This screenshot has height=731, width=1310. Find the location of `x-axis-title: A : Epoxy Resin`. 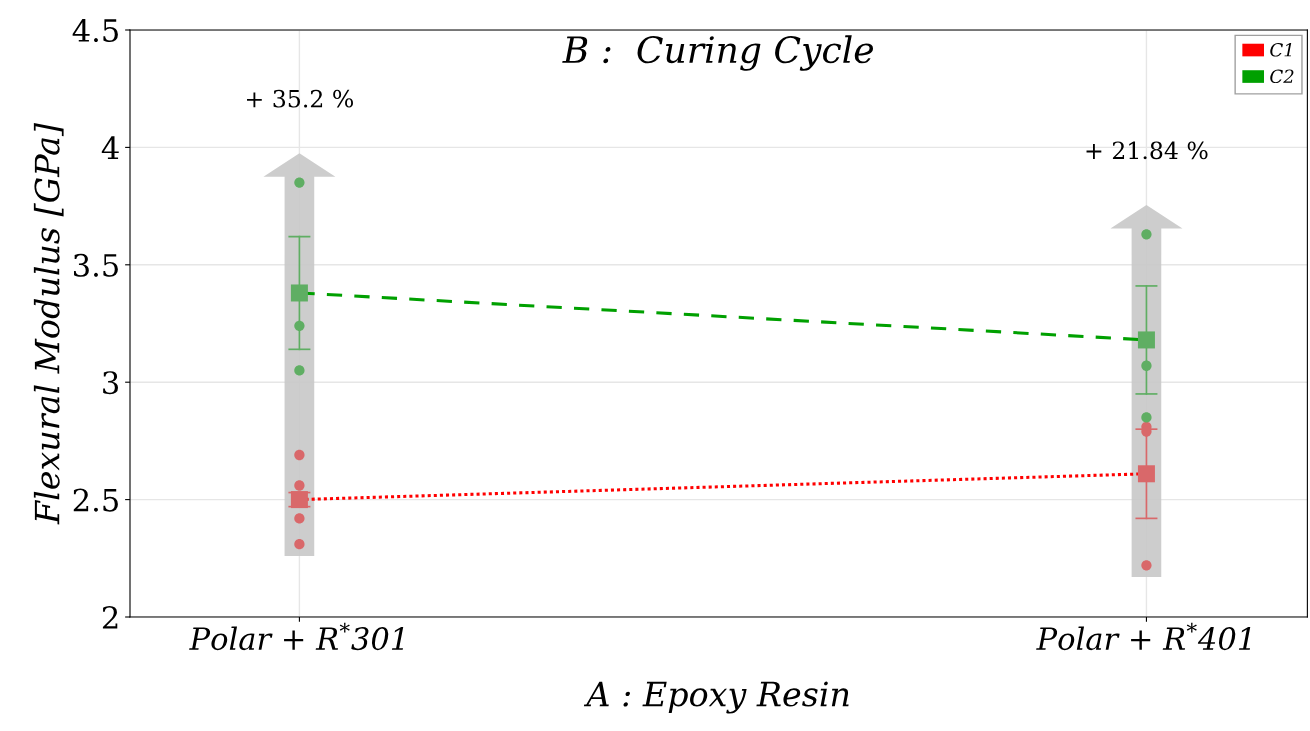

x-axis-title: A : Epoxy Resin is located at coordinates (716, 697).